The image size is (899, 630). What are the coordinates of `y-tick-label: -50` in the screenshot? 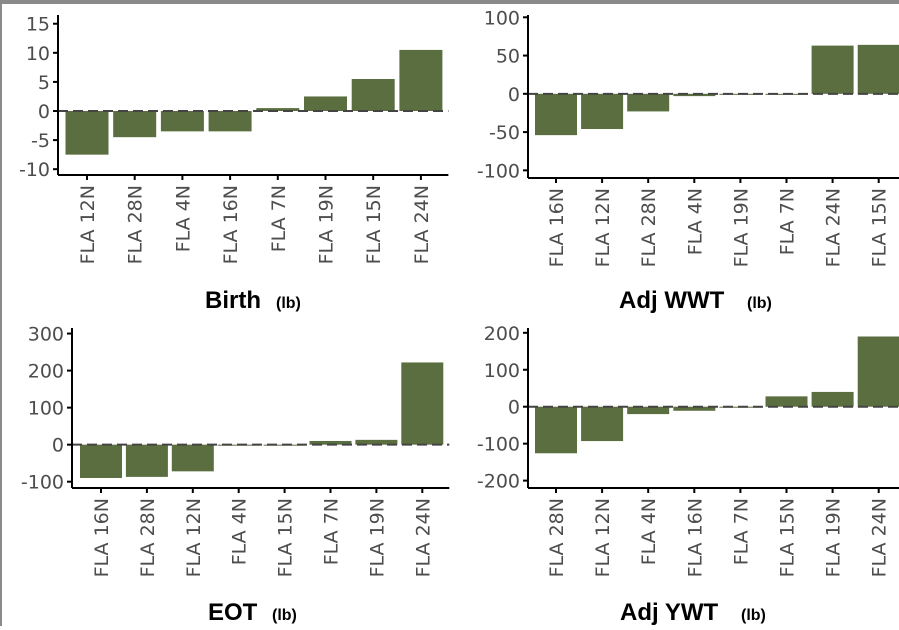 It's located at (504, 133).